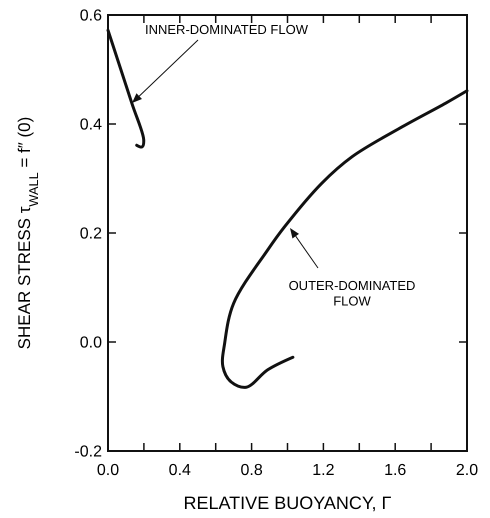  I want to click on annotation: OUTER-DOMINATED FLOW, so click(352, 293).